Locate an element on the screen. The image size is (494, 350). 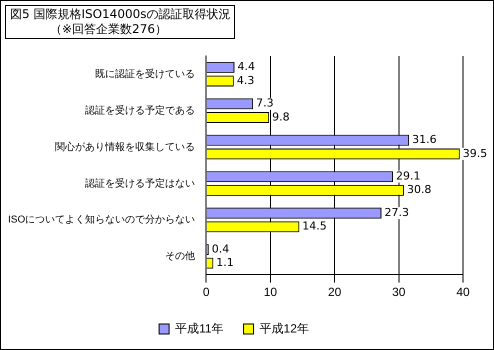
data-label: 4.4 is located at coordinates (246, 67).